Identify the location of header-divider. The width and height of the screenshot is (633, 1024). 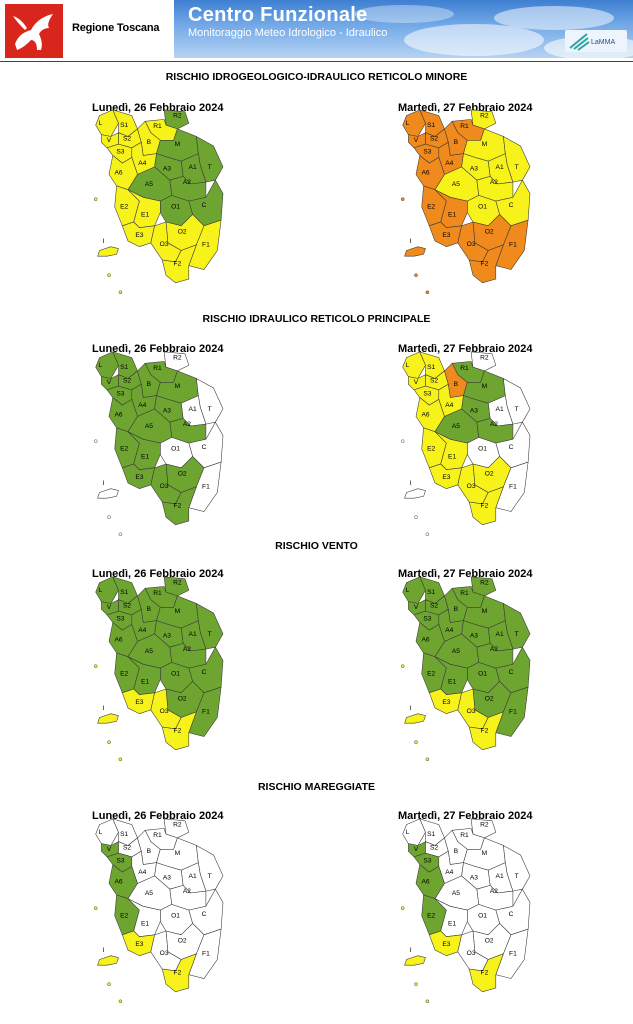
(316, 61).